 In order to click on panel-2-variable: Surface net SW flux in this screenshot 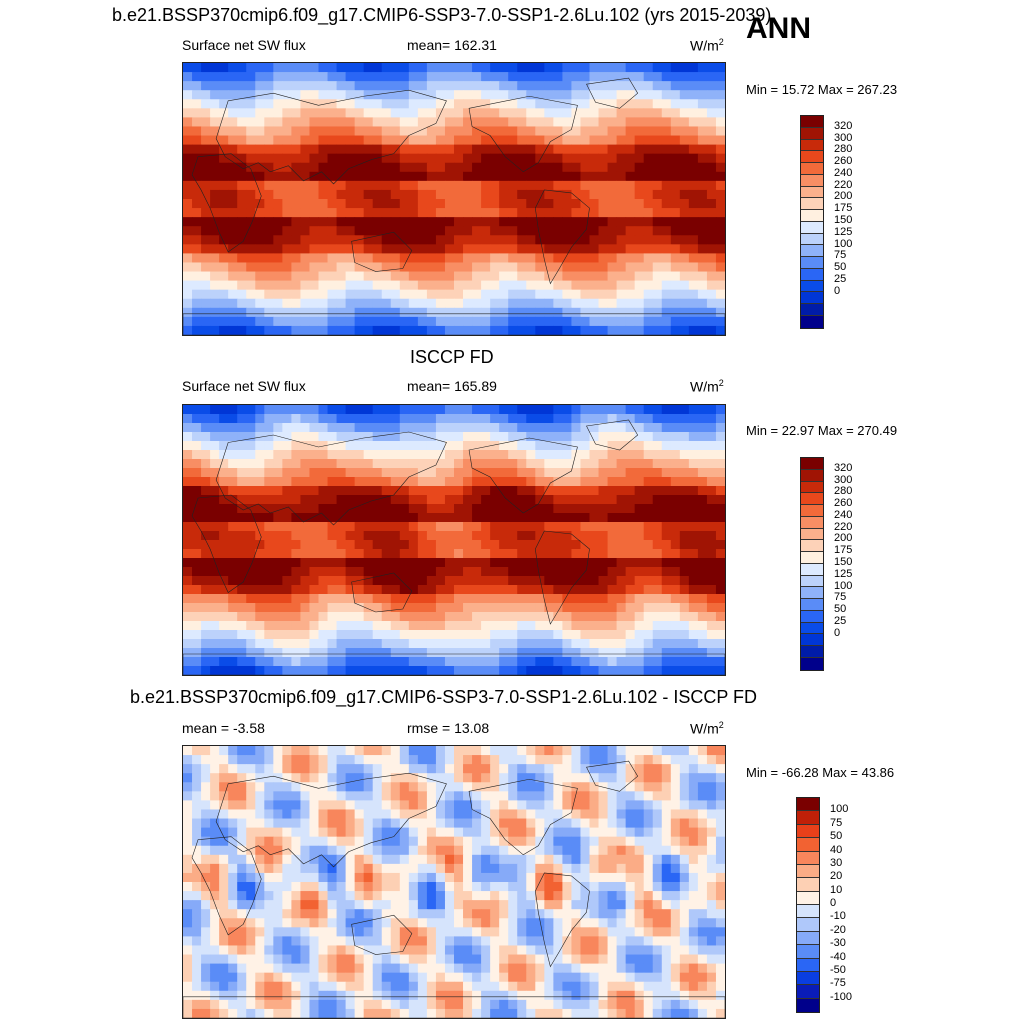, I will do `click(244, 386)`.